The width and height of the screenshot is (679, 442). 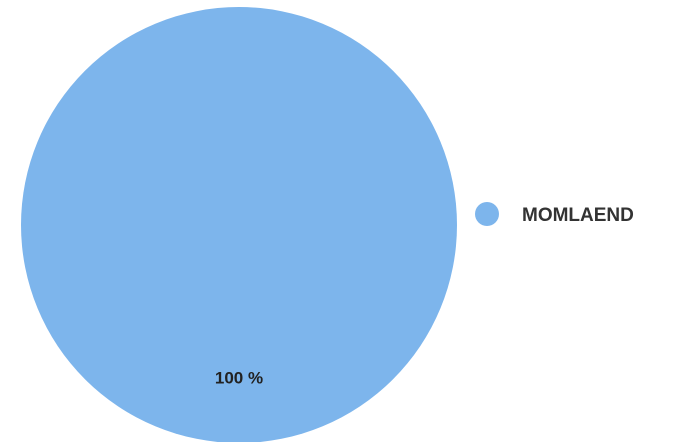 What do you see at coordinates (578, 215) in the screenshot?
I see `legend-label: MOMLAEND` at bounding box center [578, 215].